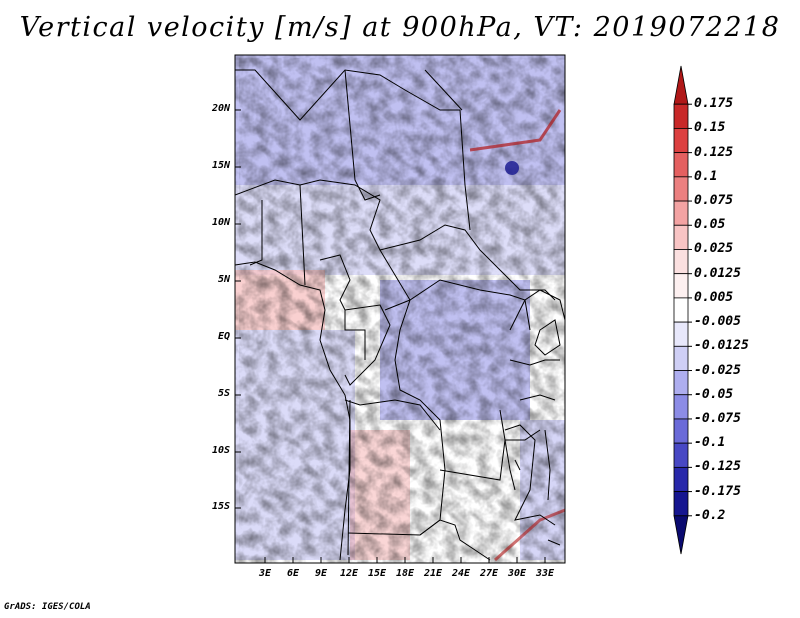  I want to click on colorbar-label: -0.075, so click(717, 418).